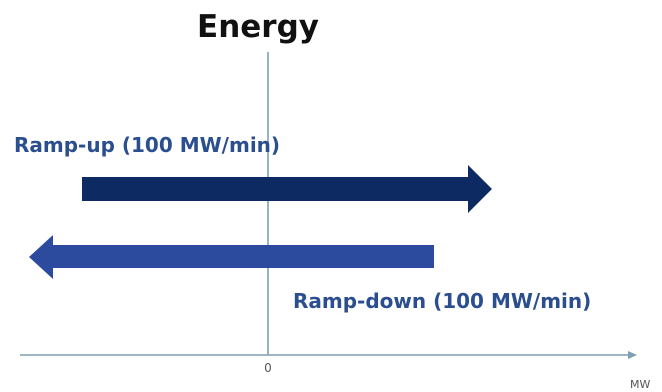  What do you see at coordinates (268, 368) in the screenshot?
I see `origin-tick-label: 0` at bounding box center [268, 368].